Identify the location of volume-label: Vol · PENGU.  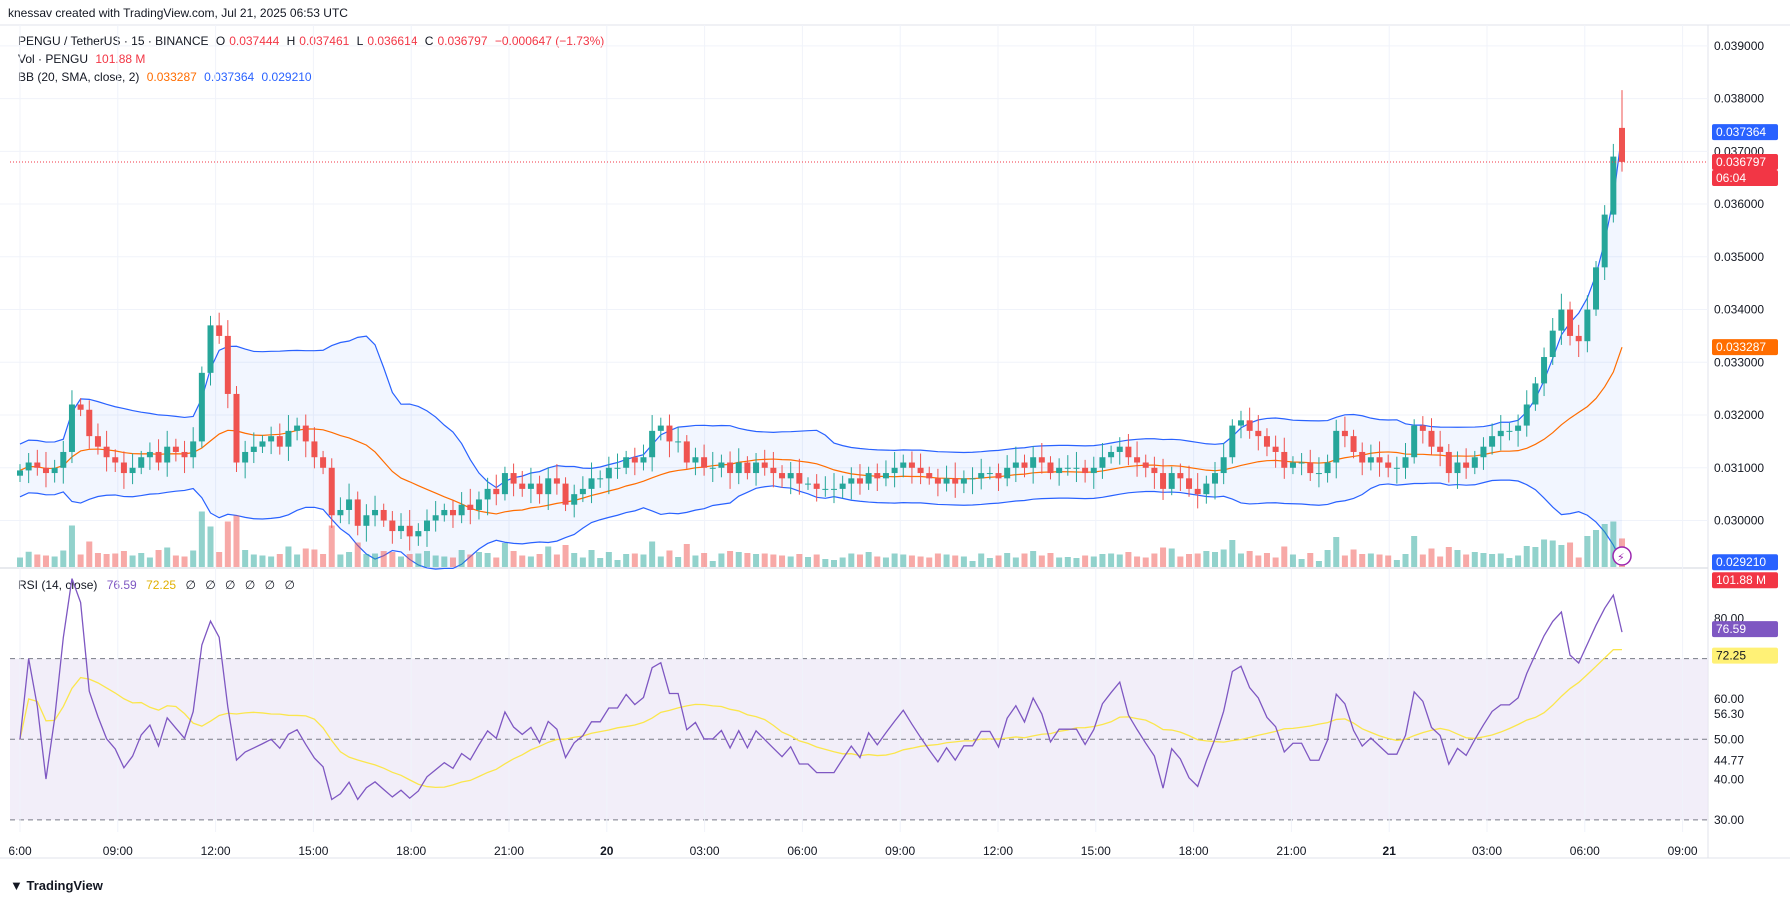
(53, 59).